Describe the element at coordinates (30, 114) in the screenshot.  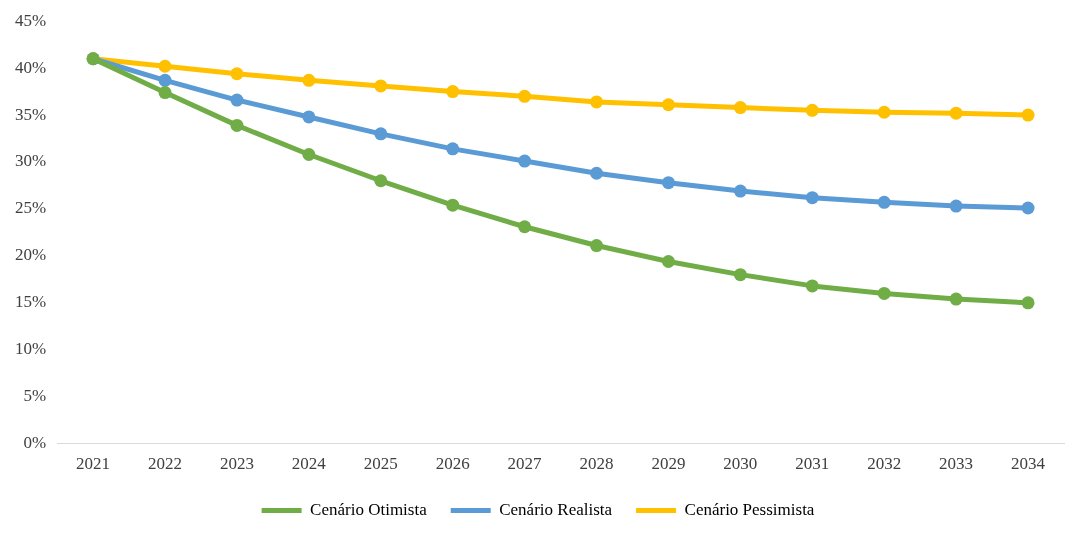
I see `y-tick-label: 35%` at that location.